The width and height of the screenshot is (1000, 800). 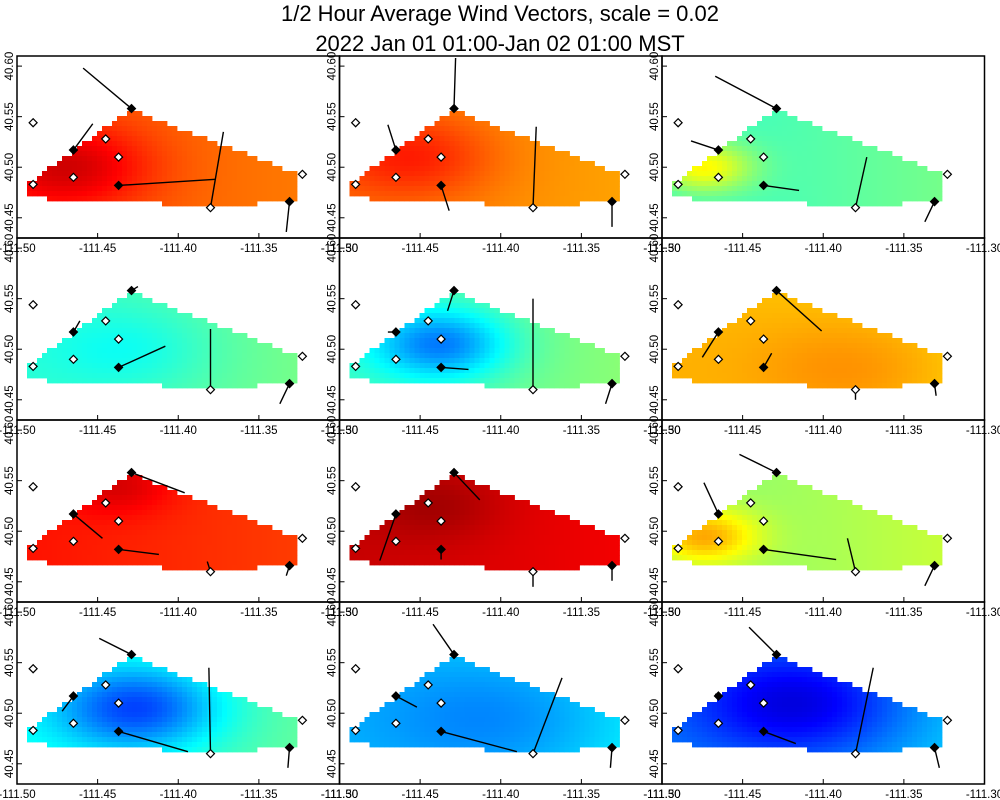 I want to click on station-open-marker, so click(x=441, y=157).